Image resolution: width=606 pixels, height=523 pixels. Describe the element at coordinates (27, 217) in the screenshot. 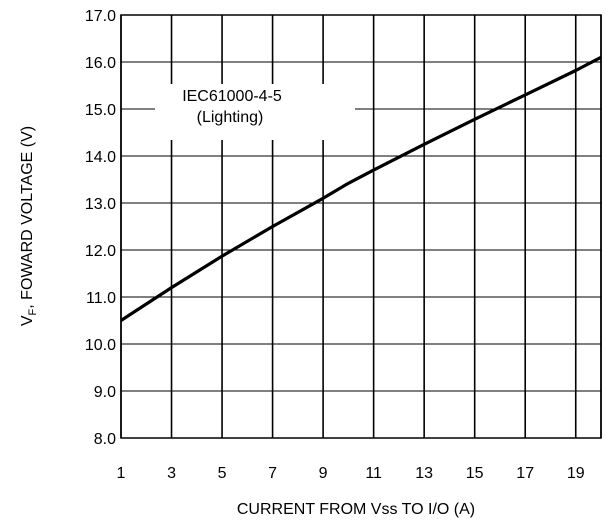

I see `y-axis-label-rest: , FOWARD VOLTAGE (V)` at that location.